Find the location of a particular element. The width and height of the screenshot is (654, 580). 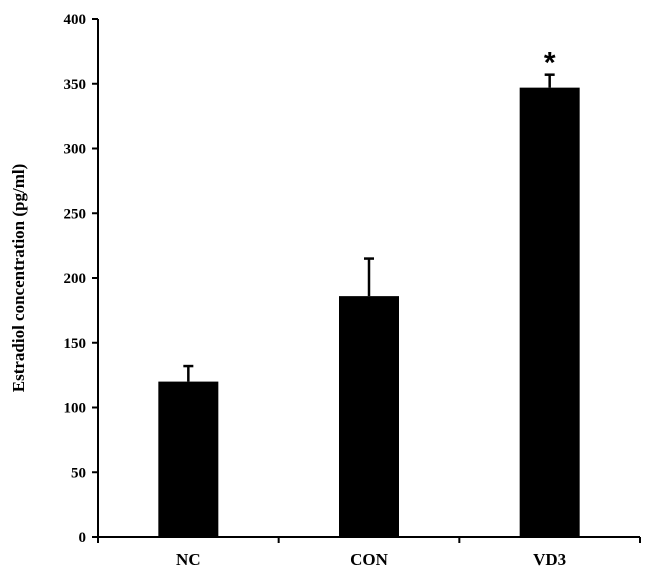

y-tick-label: 250 is located at coordinates (75, 214).